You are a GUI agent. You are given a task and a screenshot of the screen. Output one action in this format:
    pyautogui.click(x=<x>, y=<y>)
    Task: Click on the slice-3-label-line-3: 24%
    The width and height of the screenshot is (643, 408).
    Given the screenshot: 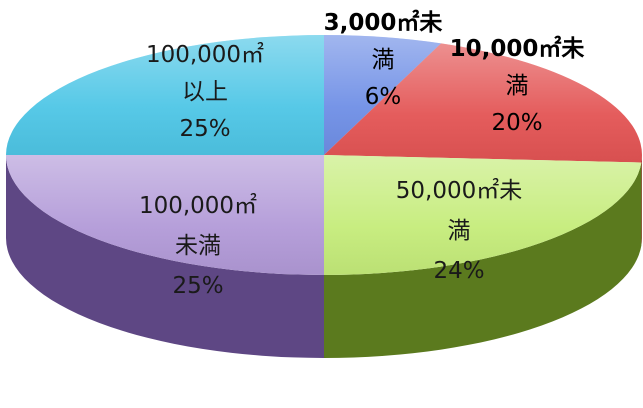 What is the action you would take?
    pyautogui.click(x=458, y=271)
    